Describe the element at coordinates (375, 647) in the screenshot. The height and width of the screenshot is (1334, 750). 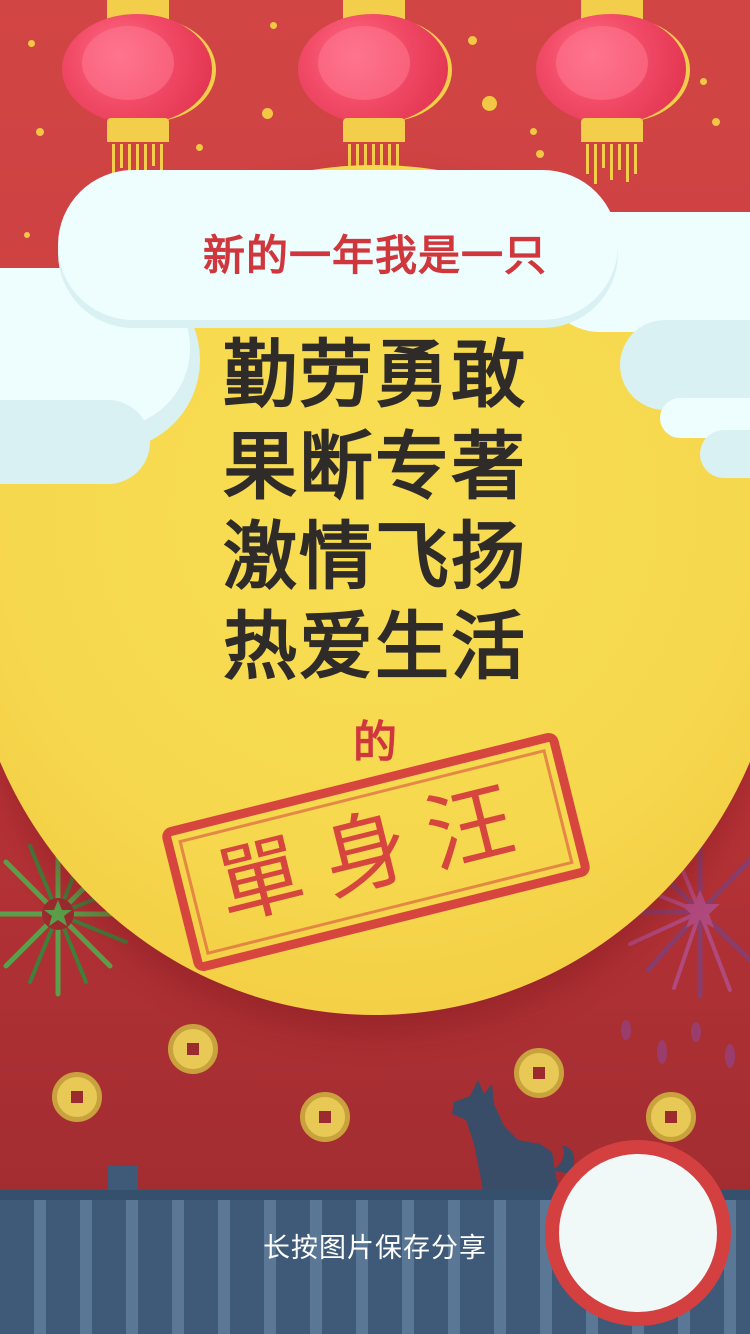
I see `verse-line-4: 热爱生活` at that location.